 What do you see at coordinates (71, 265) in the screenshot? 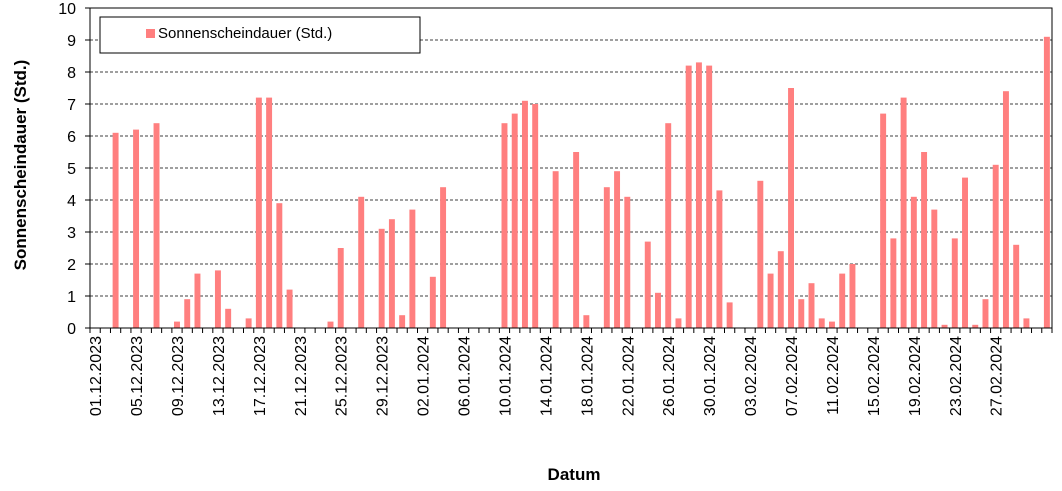
I see `y-tick-label: 2` at bounding box center [71, 265].